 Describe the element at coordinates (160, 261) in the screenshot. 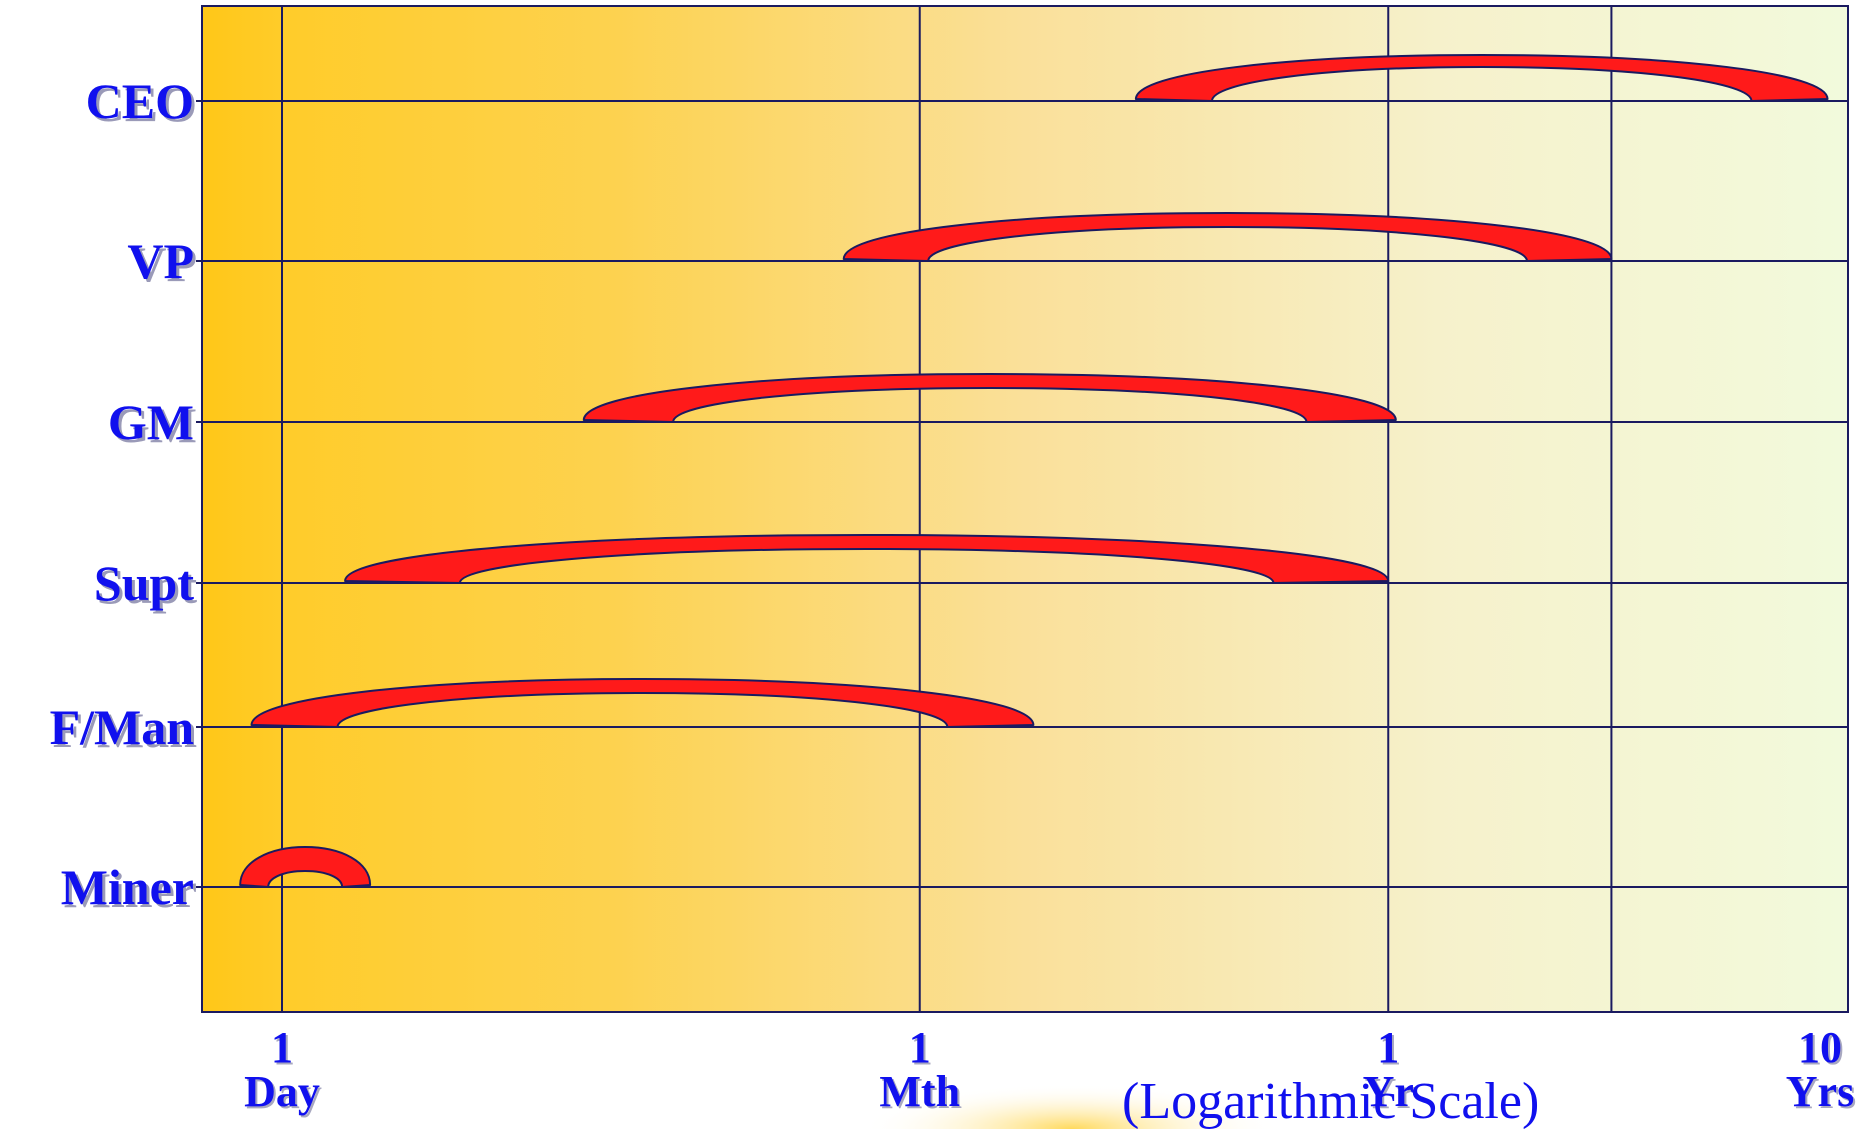

I see `y-label: VP` at that location.